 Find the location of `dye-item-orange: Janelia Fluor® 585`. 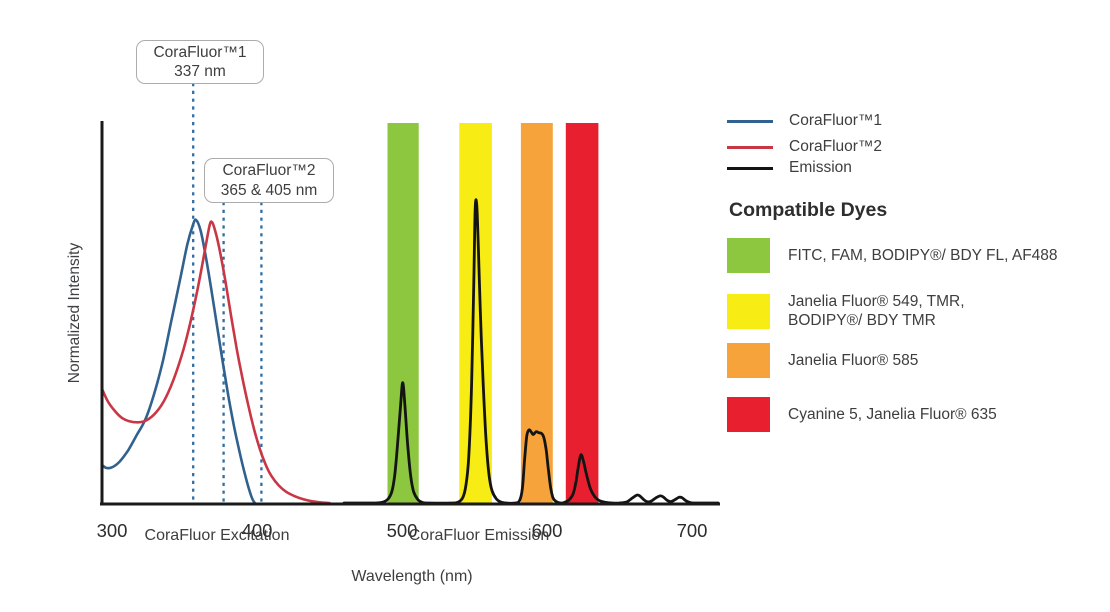

dye-item-orange: Janelia Fluor® 585 is located at coordinates (822, 360).